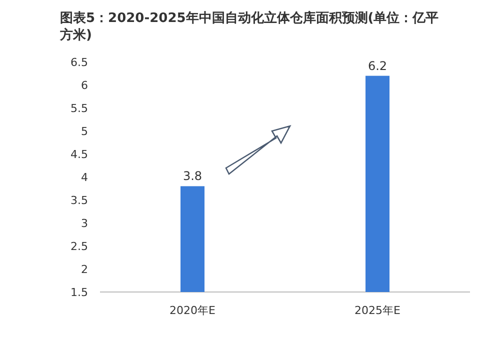 The height and width of the screenshot is (362, 500). Describe the element at coordinates (84, 85) in the screenshot. I see `y-tick-label: 6` at that location.